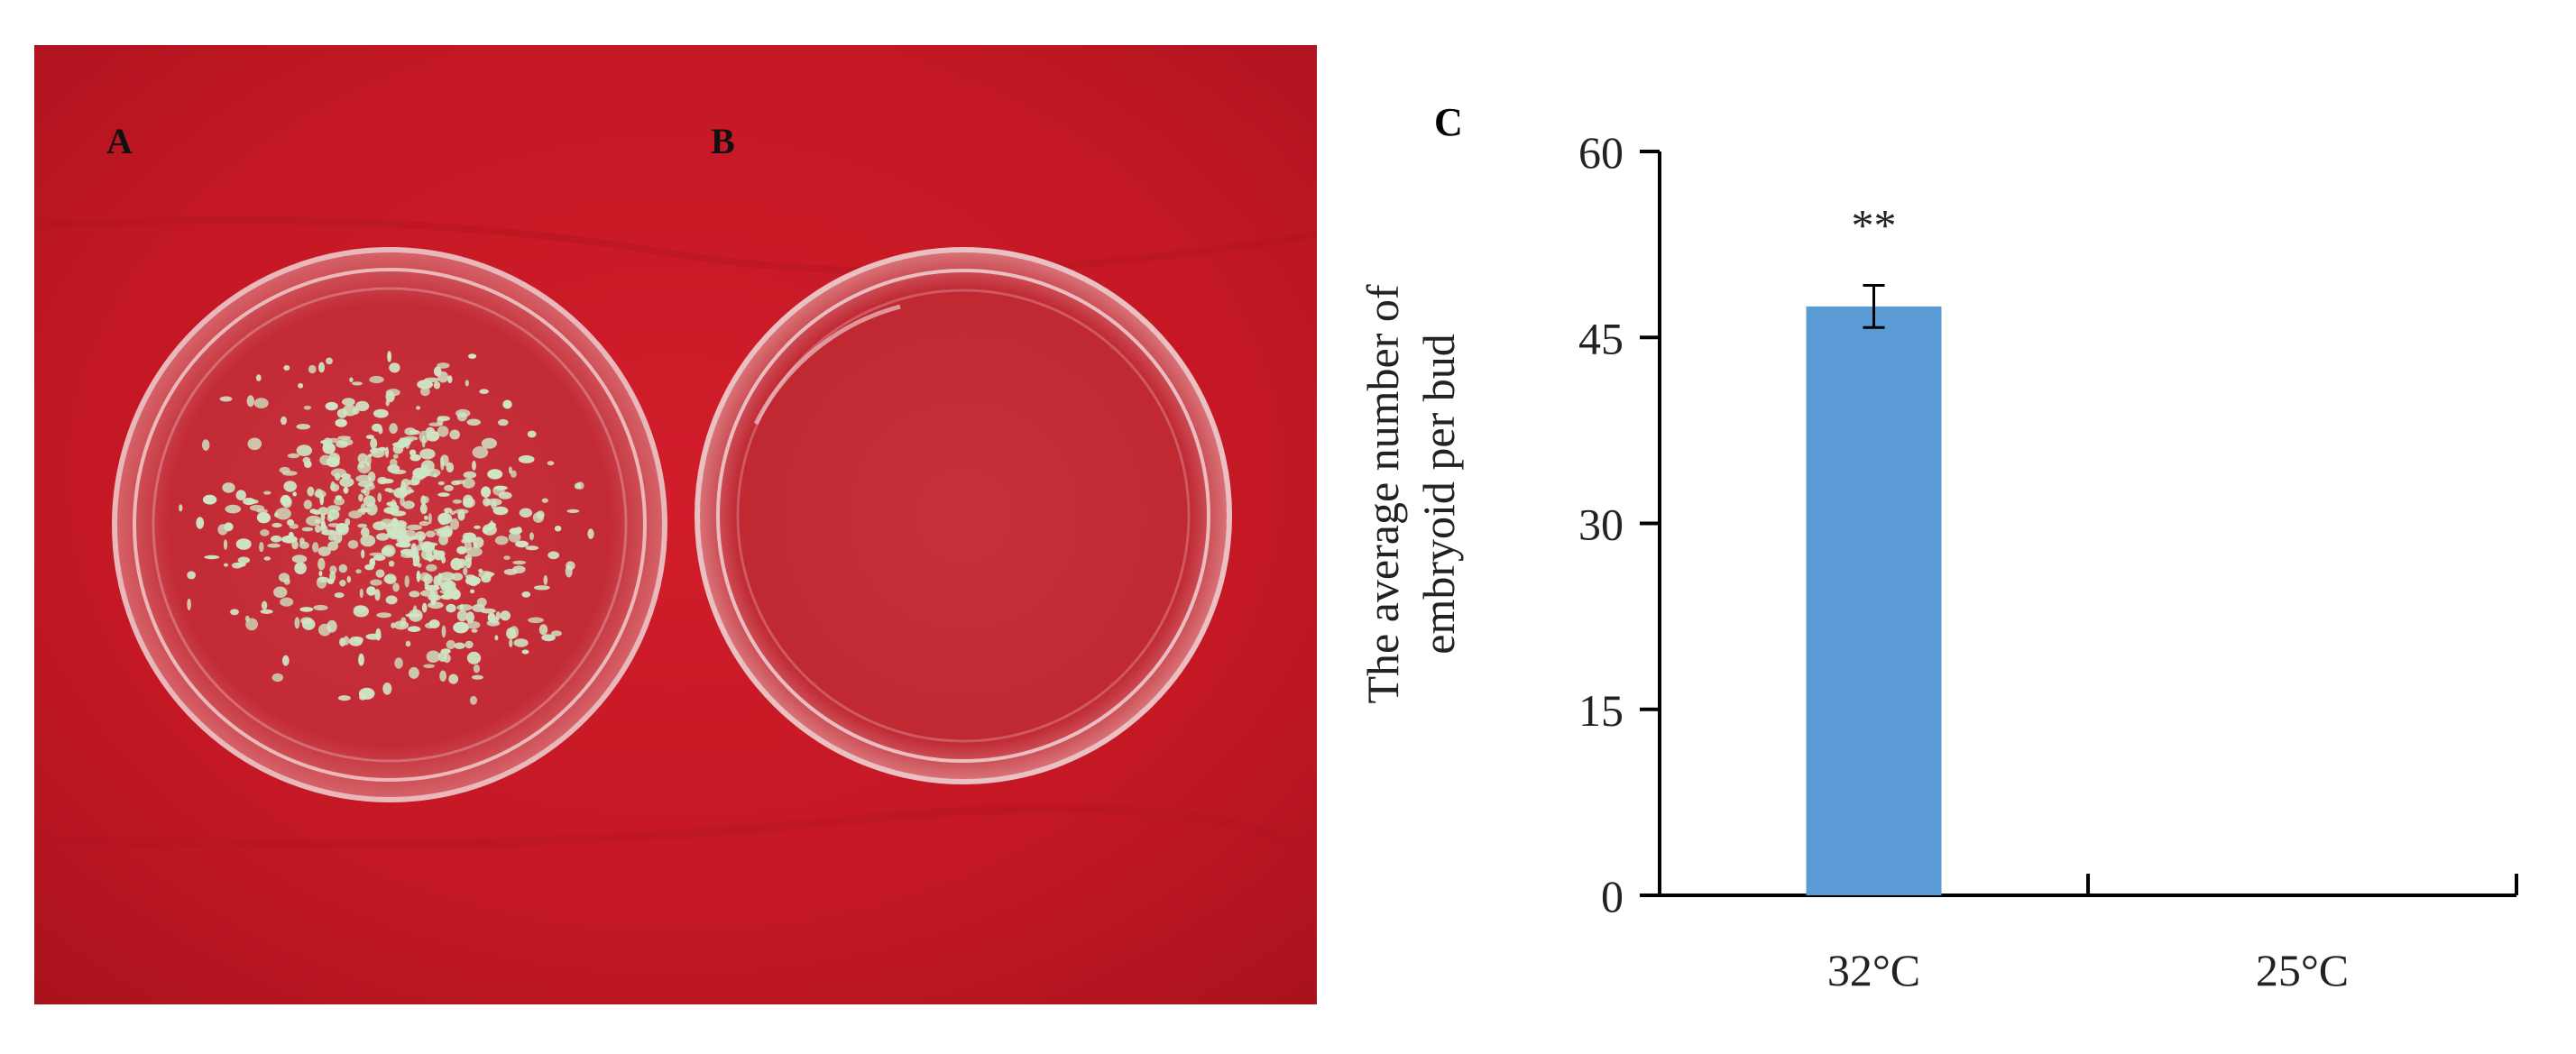  Describe the element at coordinates (723, 141) in the screenshot. I see `panel-label-b: B` at that location.